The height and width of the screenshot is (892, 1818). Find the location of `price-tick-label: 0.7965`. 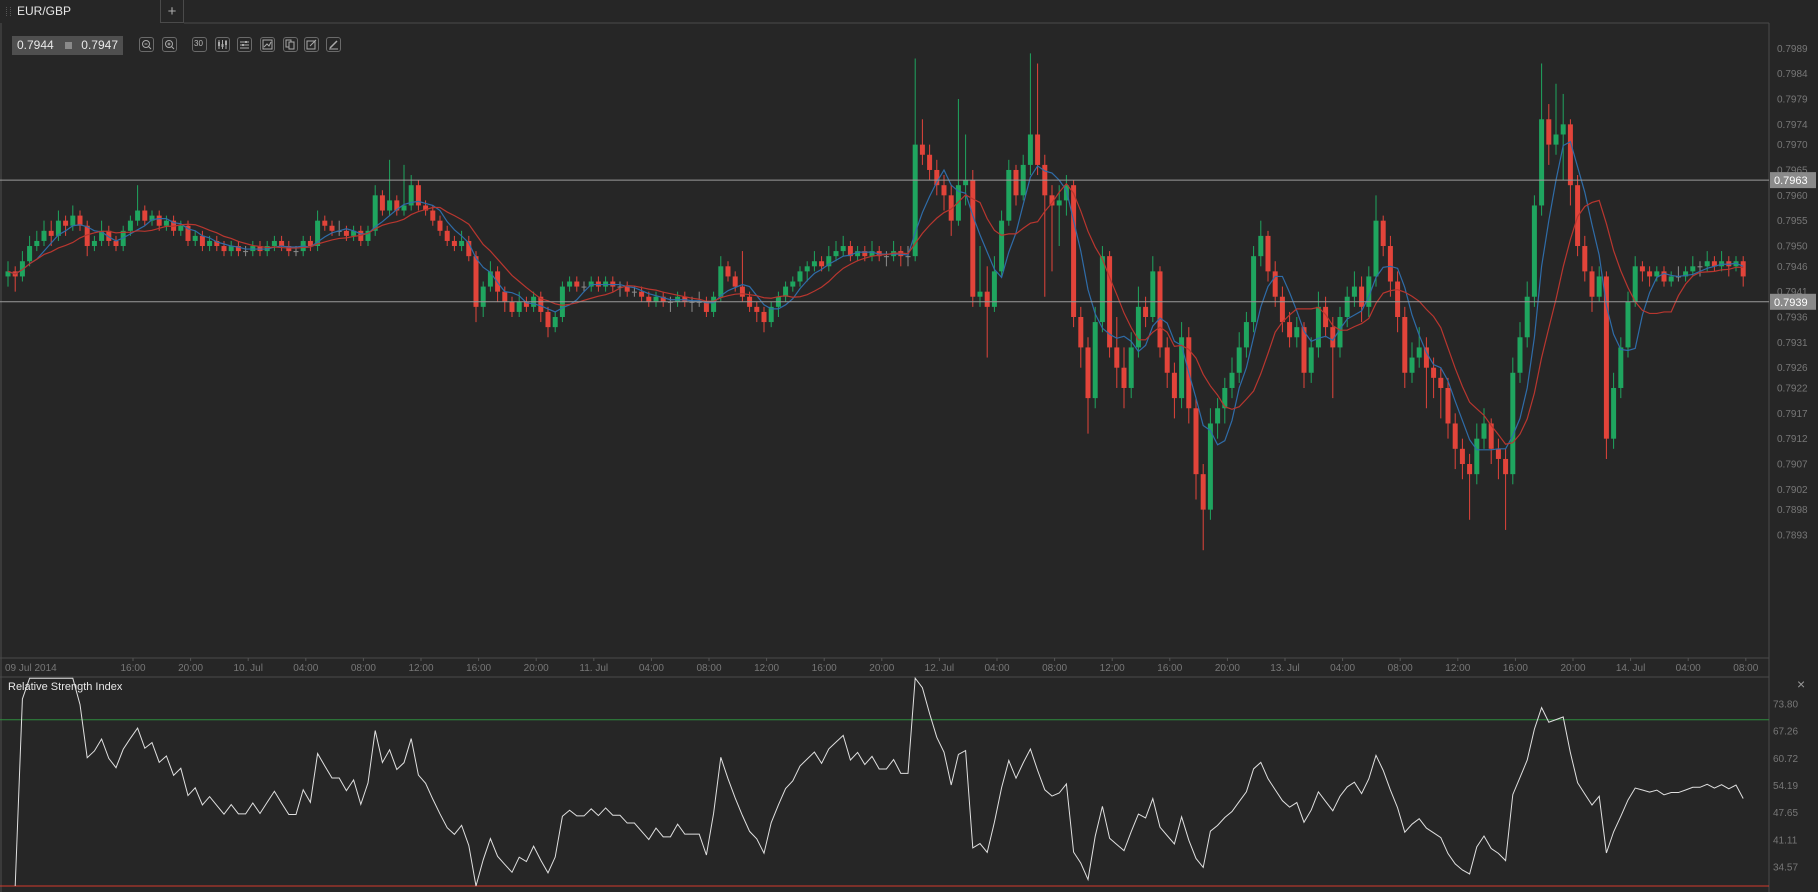

price-tick-label: 0.7965 is located at coordinates (1792, 170).